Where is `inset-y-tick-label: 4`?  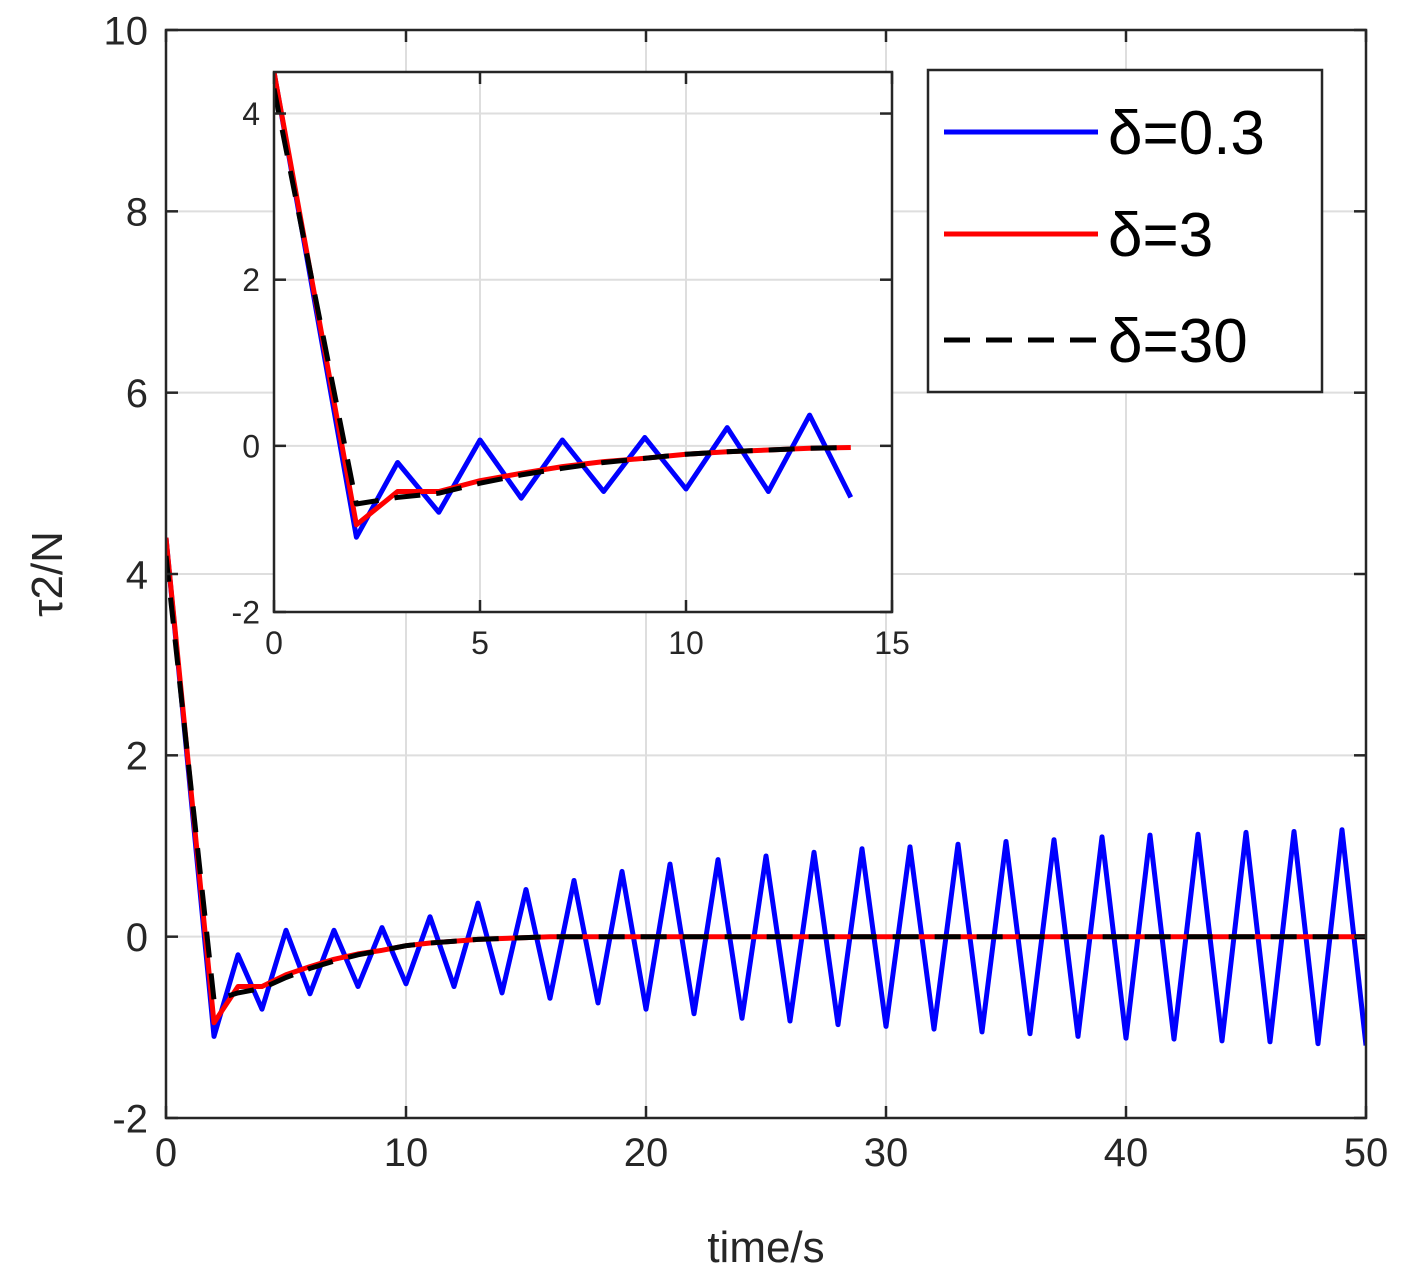 inset-y-tick-label: 4 is located at coordinates (251, 114).